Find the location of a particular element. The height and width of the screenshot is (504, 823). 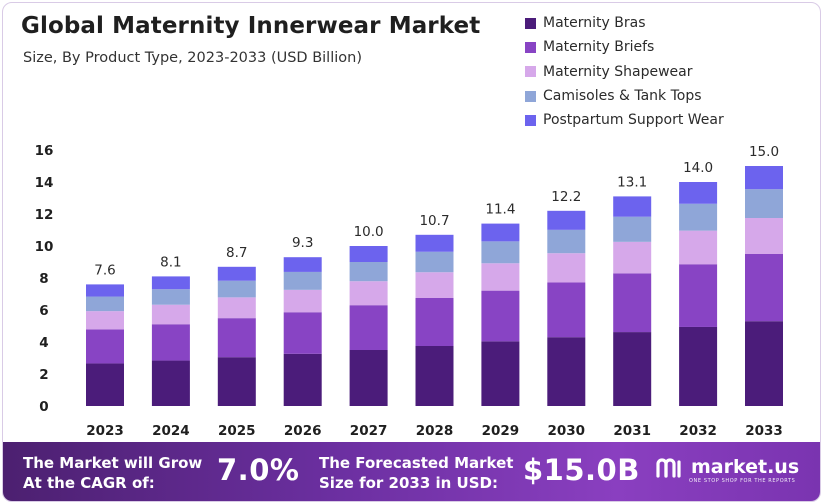

x-tick-label: 2028 is located at coordinates (435, 431).